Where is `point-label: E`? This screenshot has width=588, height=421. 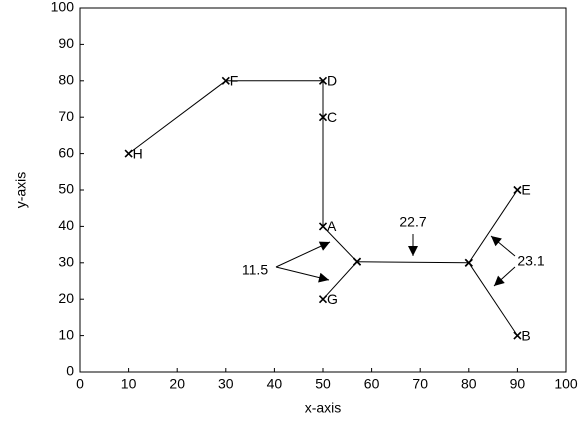 point-label: E is located at coordinates (525, 190).